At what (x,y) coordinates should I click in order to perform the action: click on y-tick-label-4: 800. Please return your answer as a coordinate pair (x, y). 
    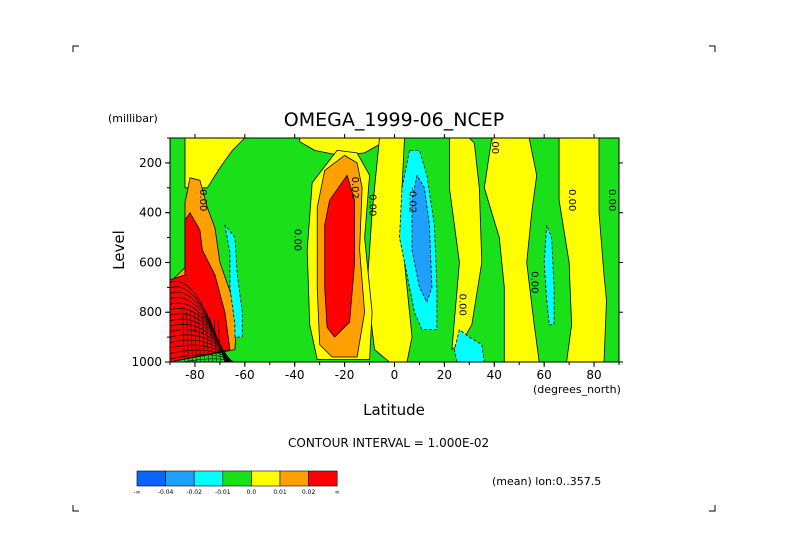
    Looking at the image, I should click on (150, 312).